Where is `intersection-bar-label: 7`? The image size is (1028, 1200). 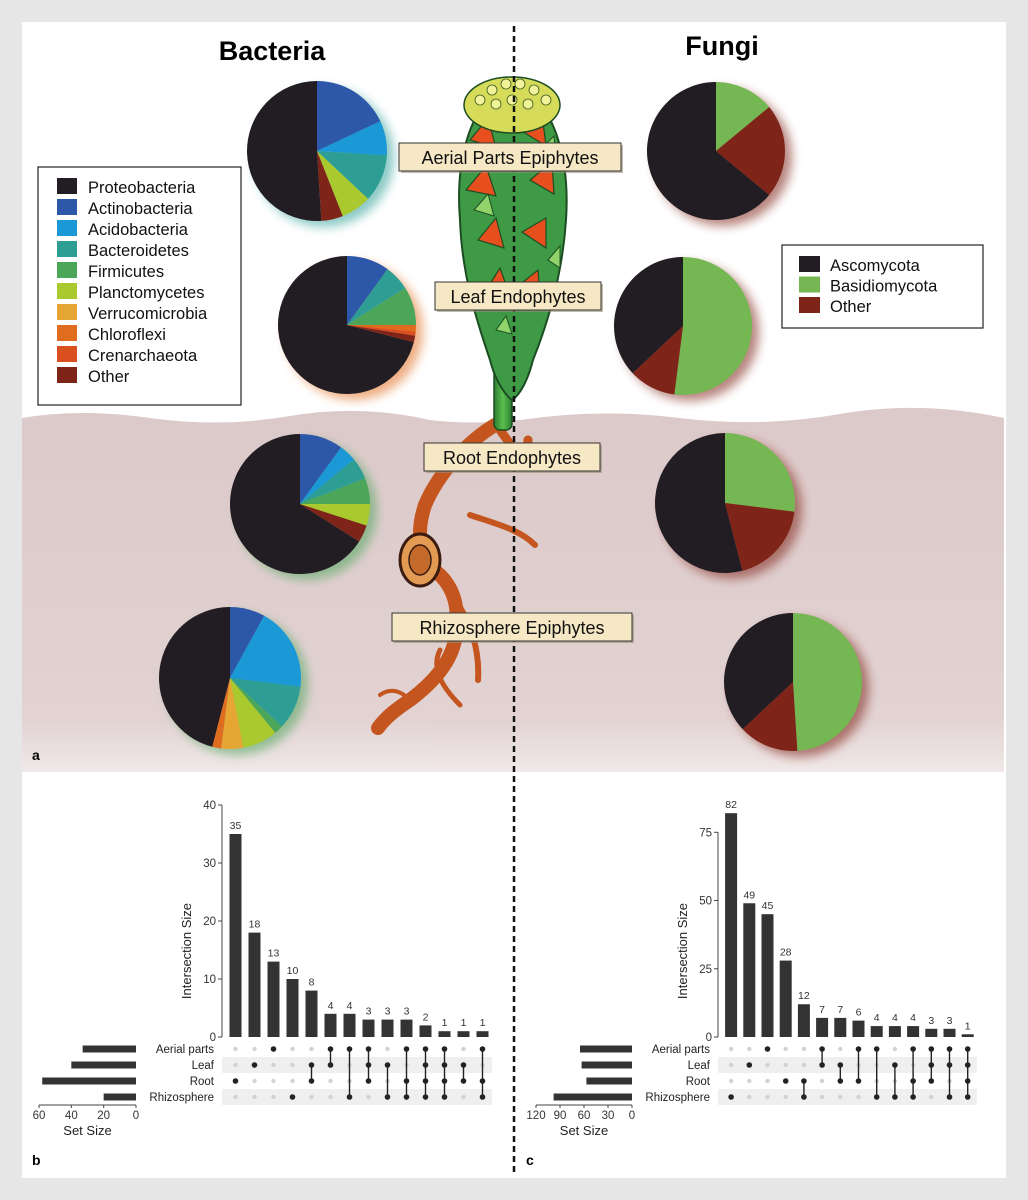 intersection-bar-label: 7 is located at coordinates (840, 1010).